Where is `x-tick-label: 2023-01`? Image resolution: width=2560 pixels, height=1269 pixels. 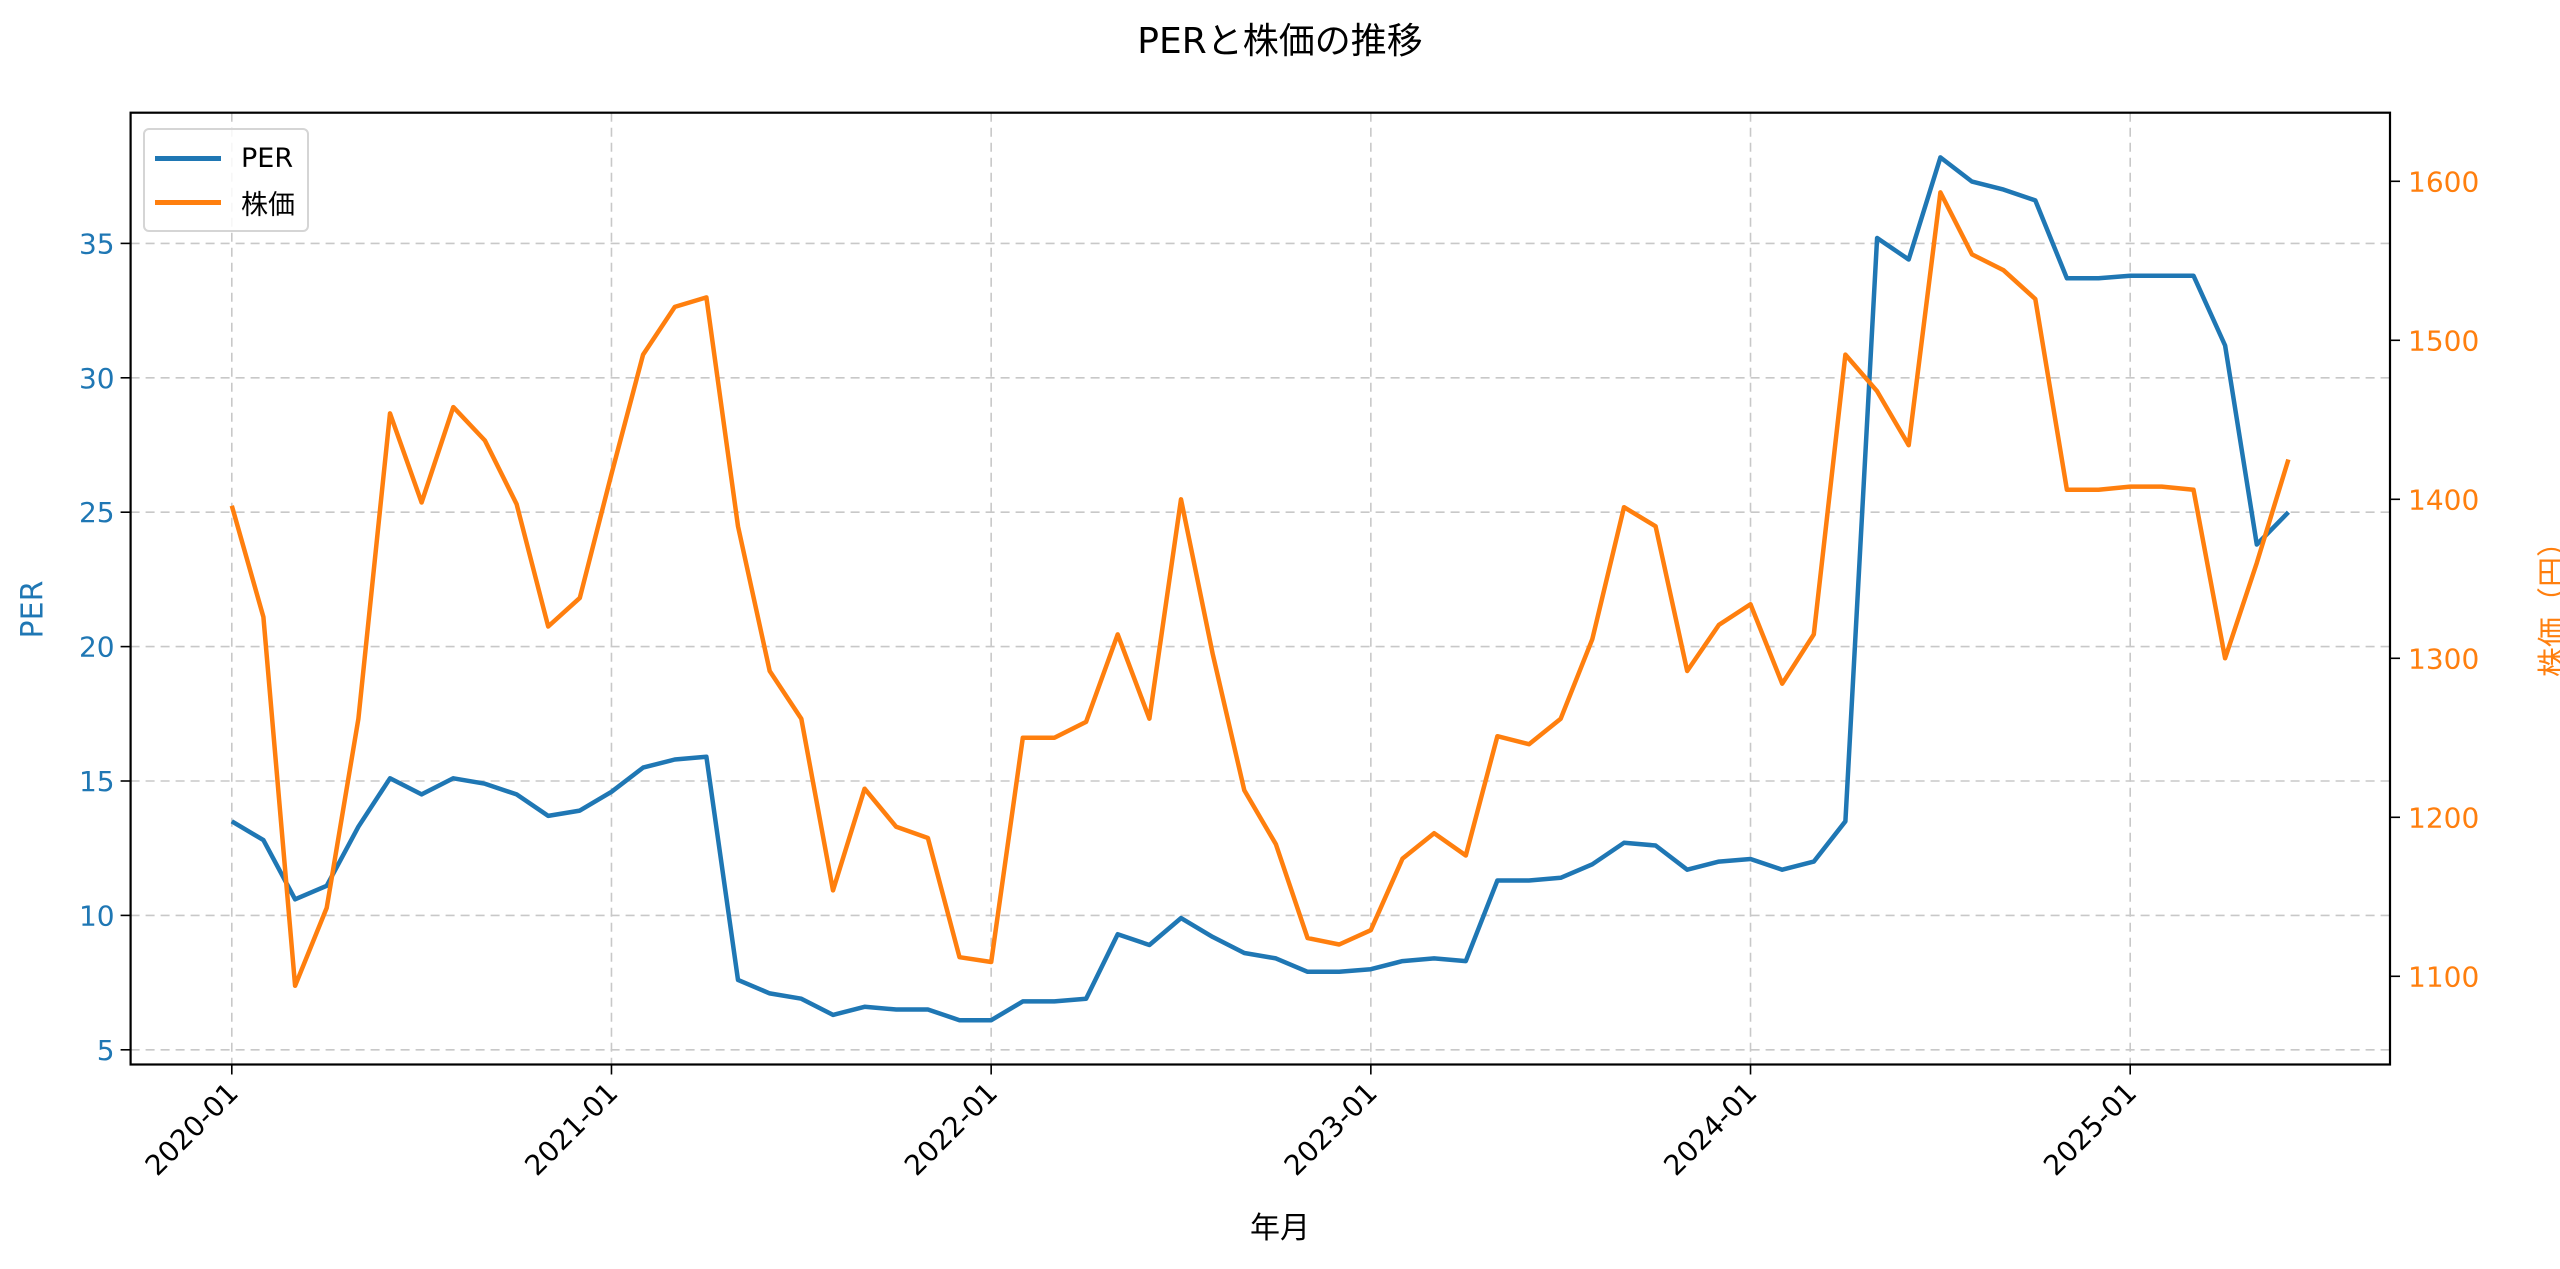
x-tick-label: 2023-01 is located at coordinates (1331, 1129).